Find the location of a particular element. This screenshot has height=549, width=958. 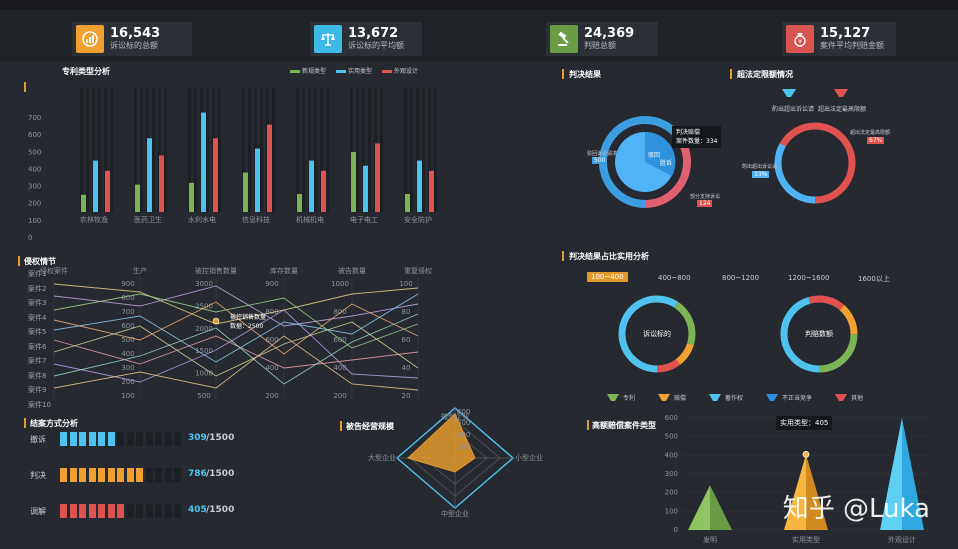

kpi-card-average-amount: 13,672 诉讼标的平均额 is located at coordinates (366, 39).